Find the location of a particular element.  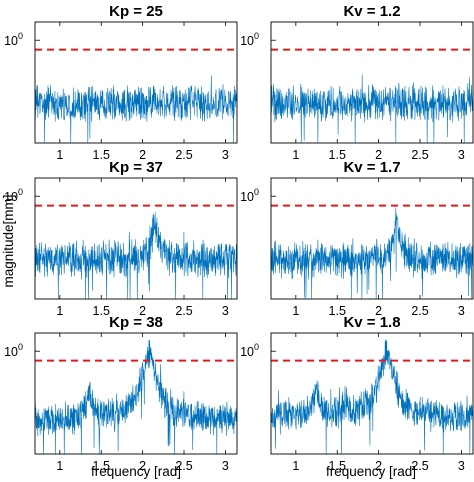

panel-title: Kp = 37 is located at coordinates (136, 167).